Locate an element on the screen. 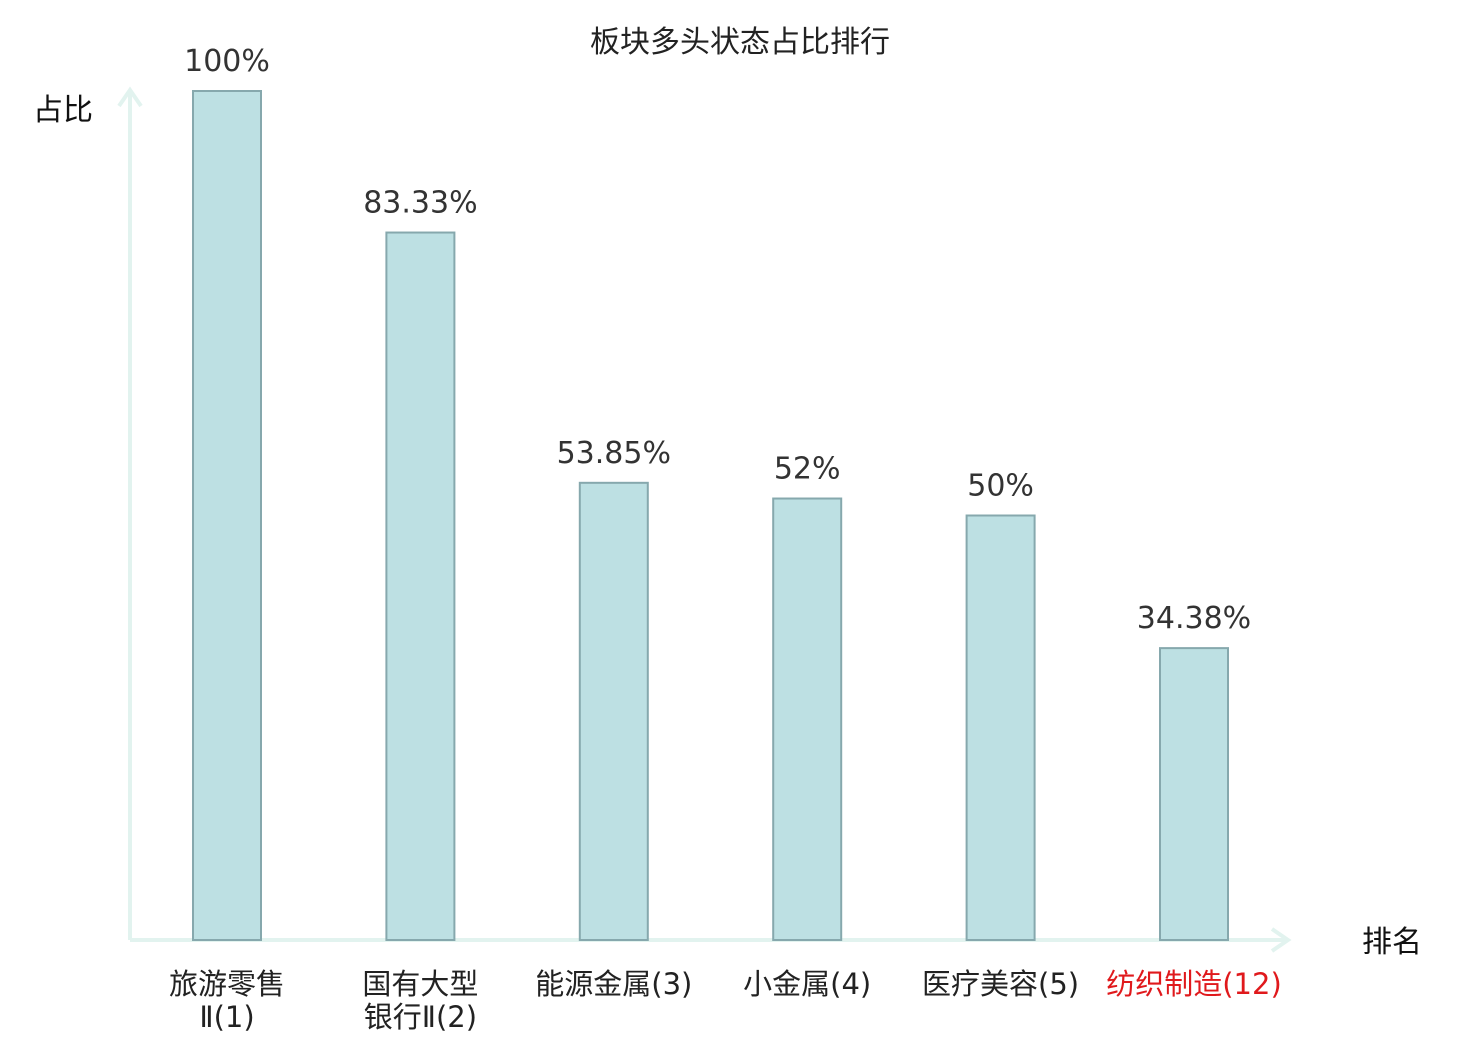 The image size is (1480, 1040). x-axis-arrow is located at coordinates (1281, 940).